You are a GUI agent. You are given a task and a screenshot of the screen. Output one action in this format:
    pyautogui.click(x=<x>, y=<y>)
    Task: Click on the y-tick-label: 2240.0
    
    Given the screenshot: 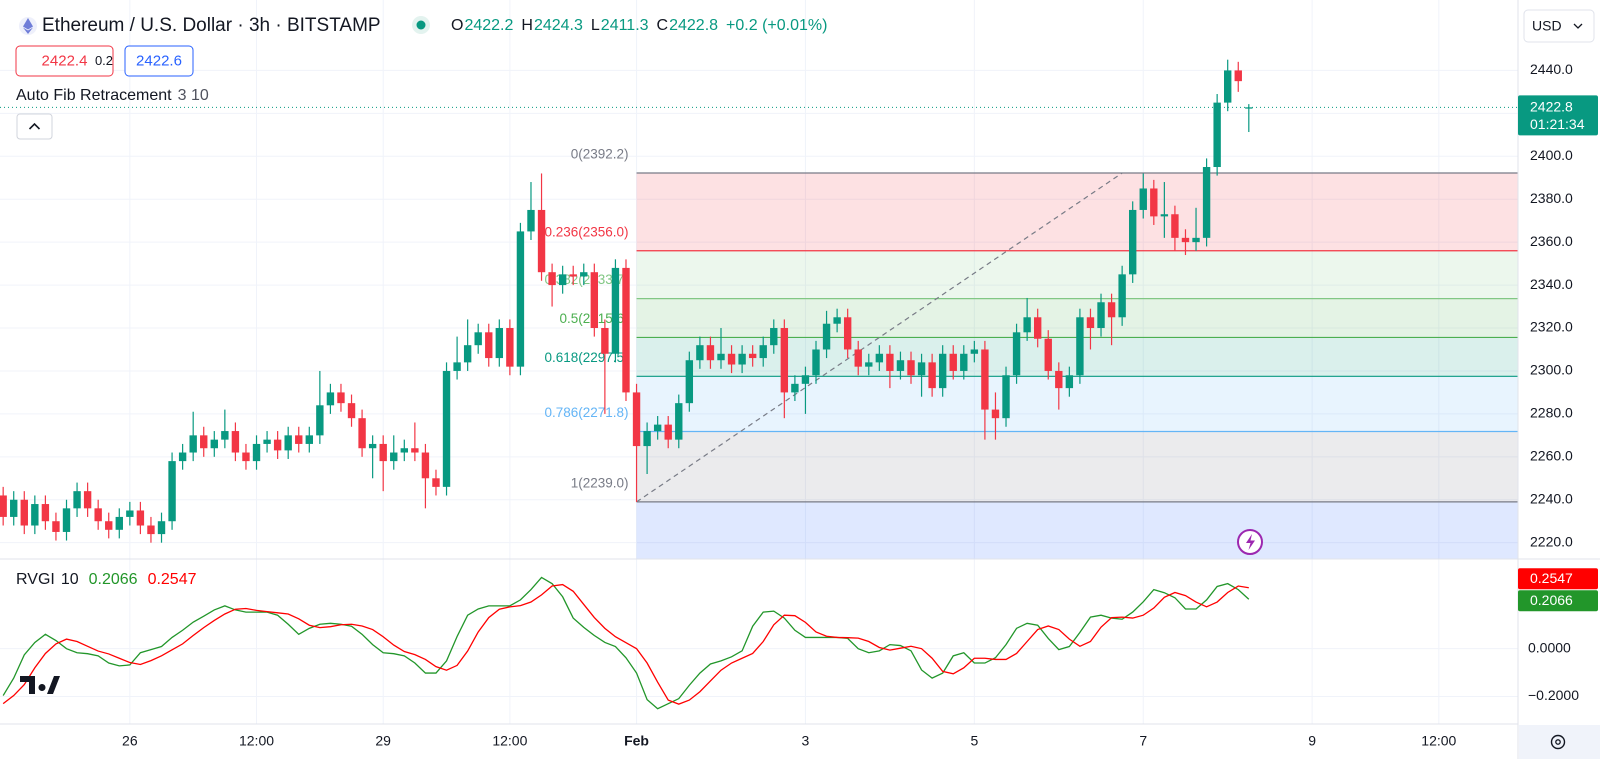 What is the action you would take?
    pyautogui.click(x=1551, y=498)
    